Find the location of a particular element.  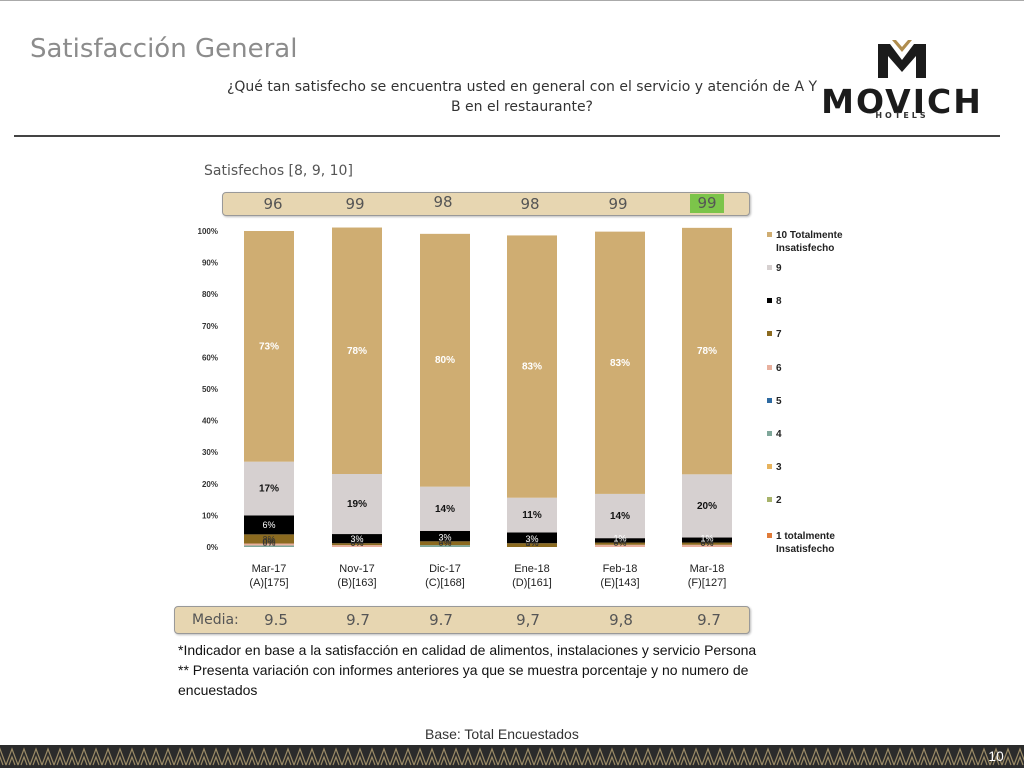

data-label: 6% is located at coordinates (268, 525).